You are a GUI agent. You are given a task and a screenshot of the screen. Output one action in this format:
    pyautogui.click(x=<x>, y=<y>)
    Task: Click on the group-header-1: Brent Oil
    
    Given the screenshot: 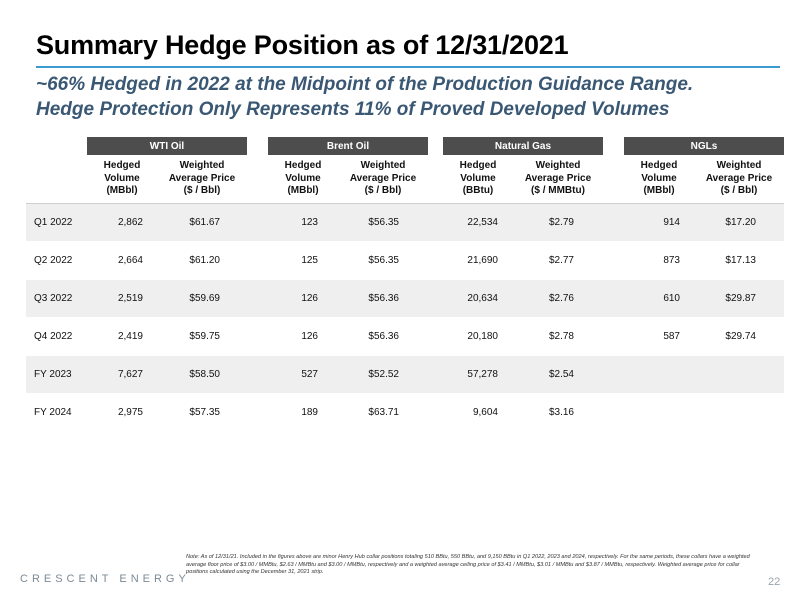 What is the action you would take?
    pyautogui.click(x=348, y=146)
    